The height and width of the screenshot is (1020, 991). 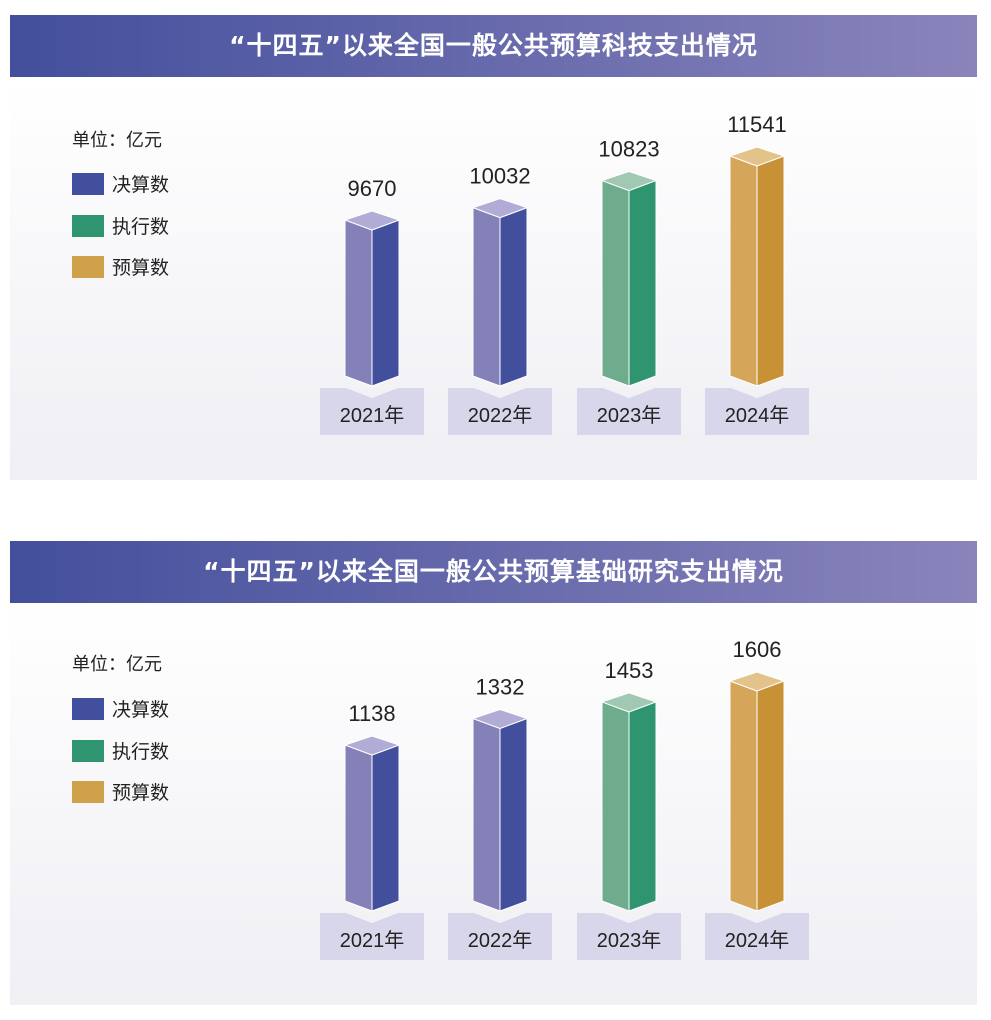 I want to click on chart2-title: “十四五”以来全国一般公共预算基础研究支出情况, so click(x=493, y=572).